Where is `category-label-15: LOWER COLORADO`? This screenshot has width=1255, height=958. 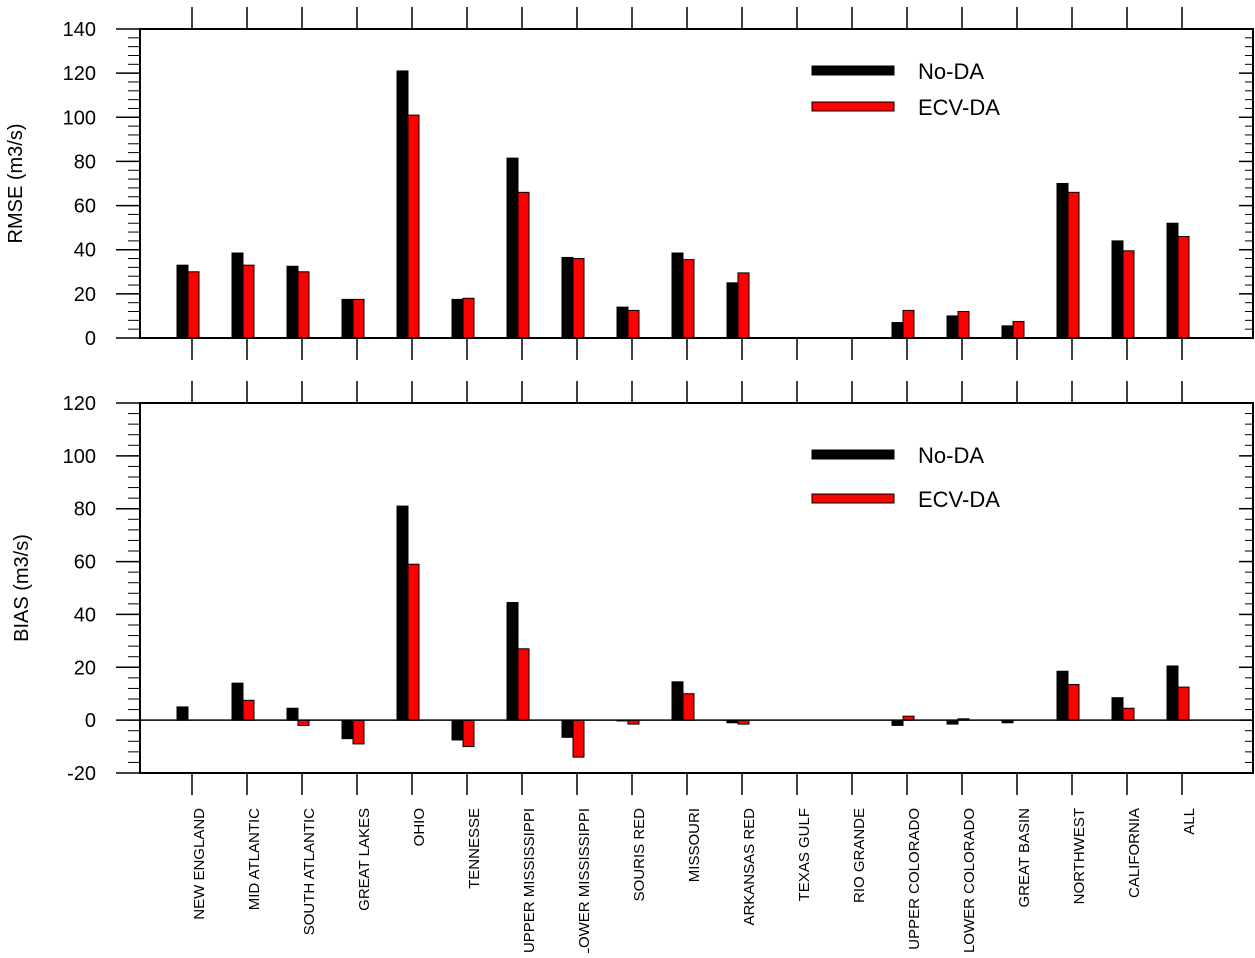
category-label-15: LOWER COLORADO is located at coordinates (969, 880).